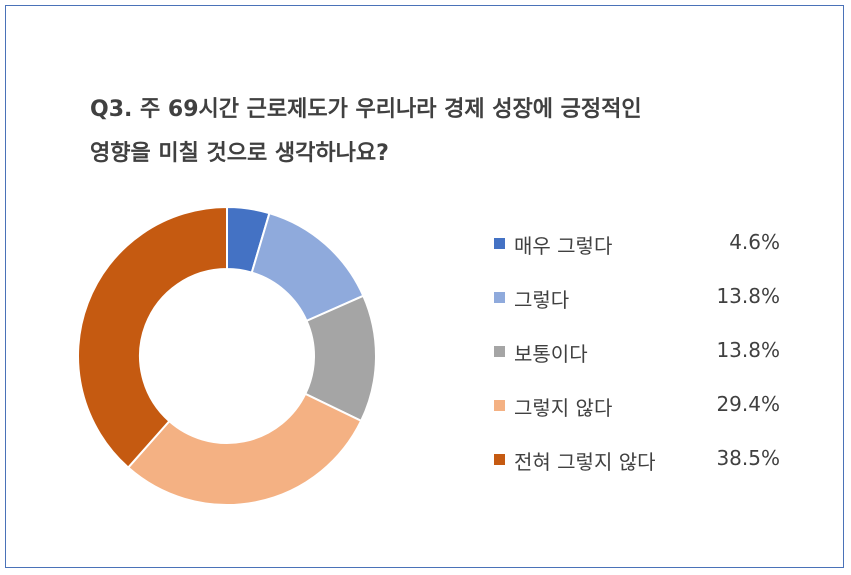  What do you see at coordinates (644, 297) in the screenshot?
I see `legend-item: 그렇다 13.8%` at bounding box center [644, 297].